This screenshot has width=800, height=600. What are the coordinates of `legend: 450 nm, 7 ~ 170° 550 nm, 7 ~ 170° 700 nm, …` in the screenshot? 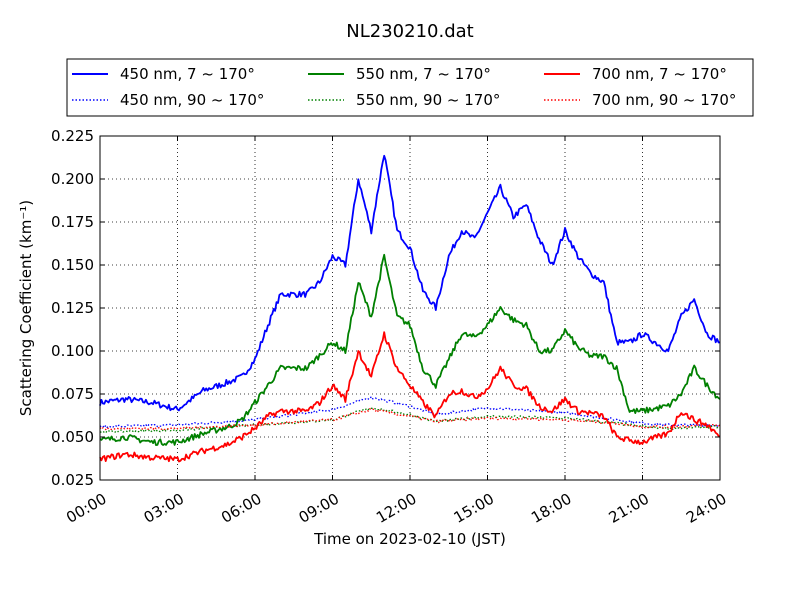 It's located at (410, 87).